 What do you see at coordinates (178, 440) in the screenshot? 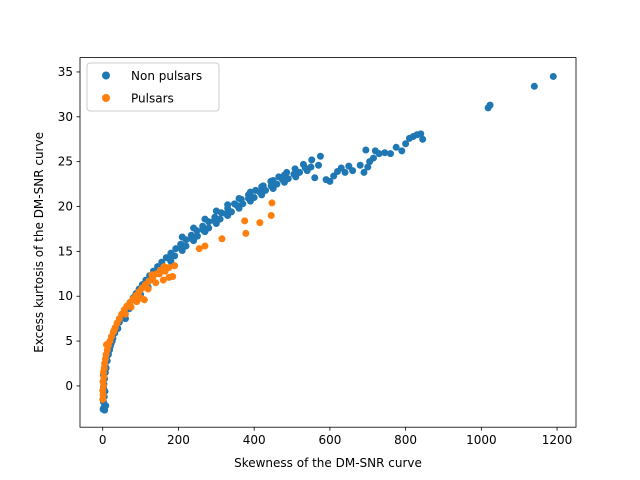
I see `x-tick-label: 200` at bounding box center [178, 440].